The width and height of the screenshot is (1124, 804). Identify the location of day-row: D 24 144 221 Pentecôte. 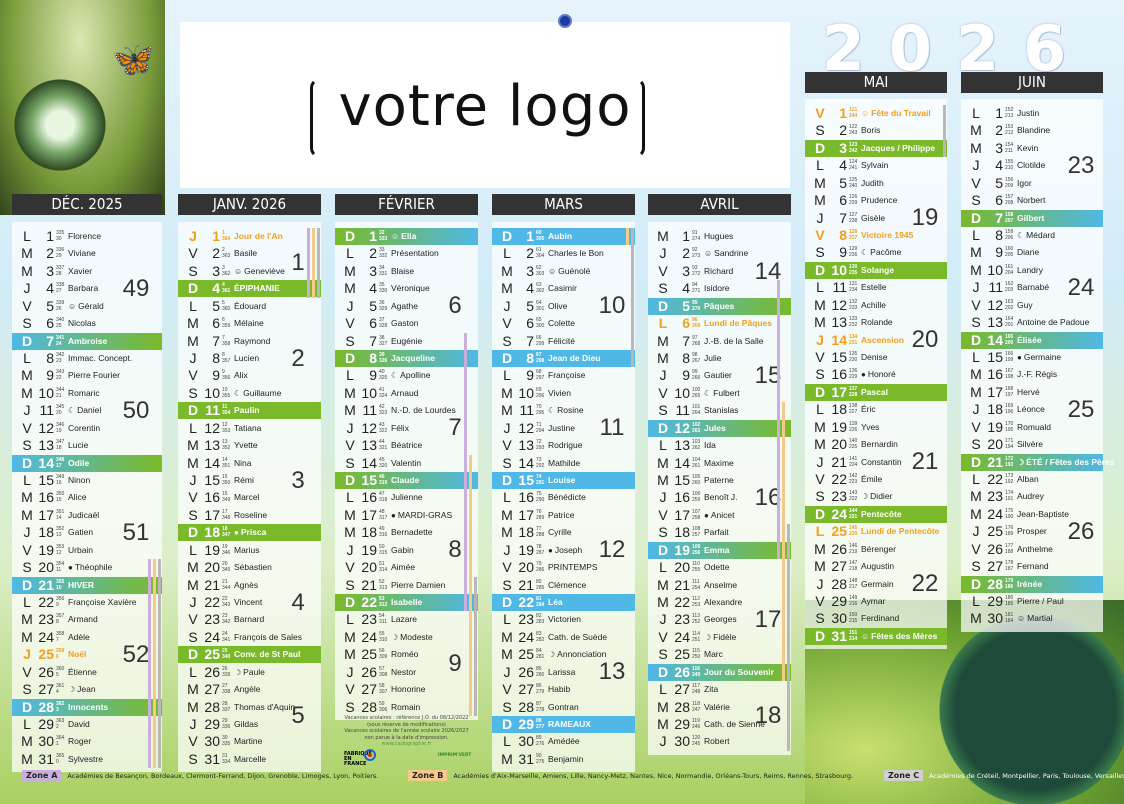
(876, 514).